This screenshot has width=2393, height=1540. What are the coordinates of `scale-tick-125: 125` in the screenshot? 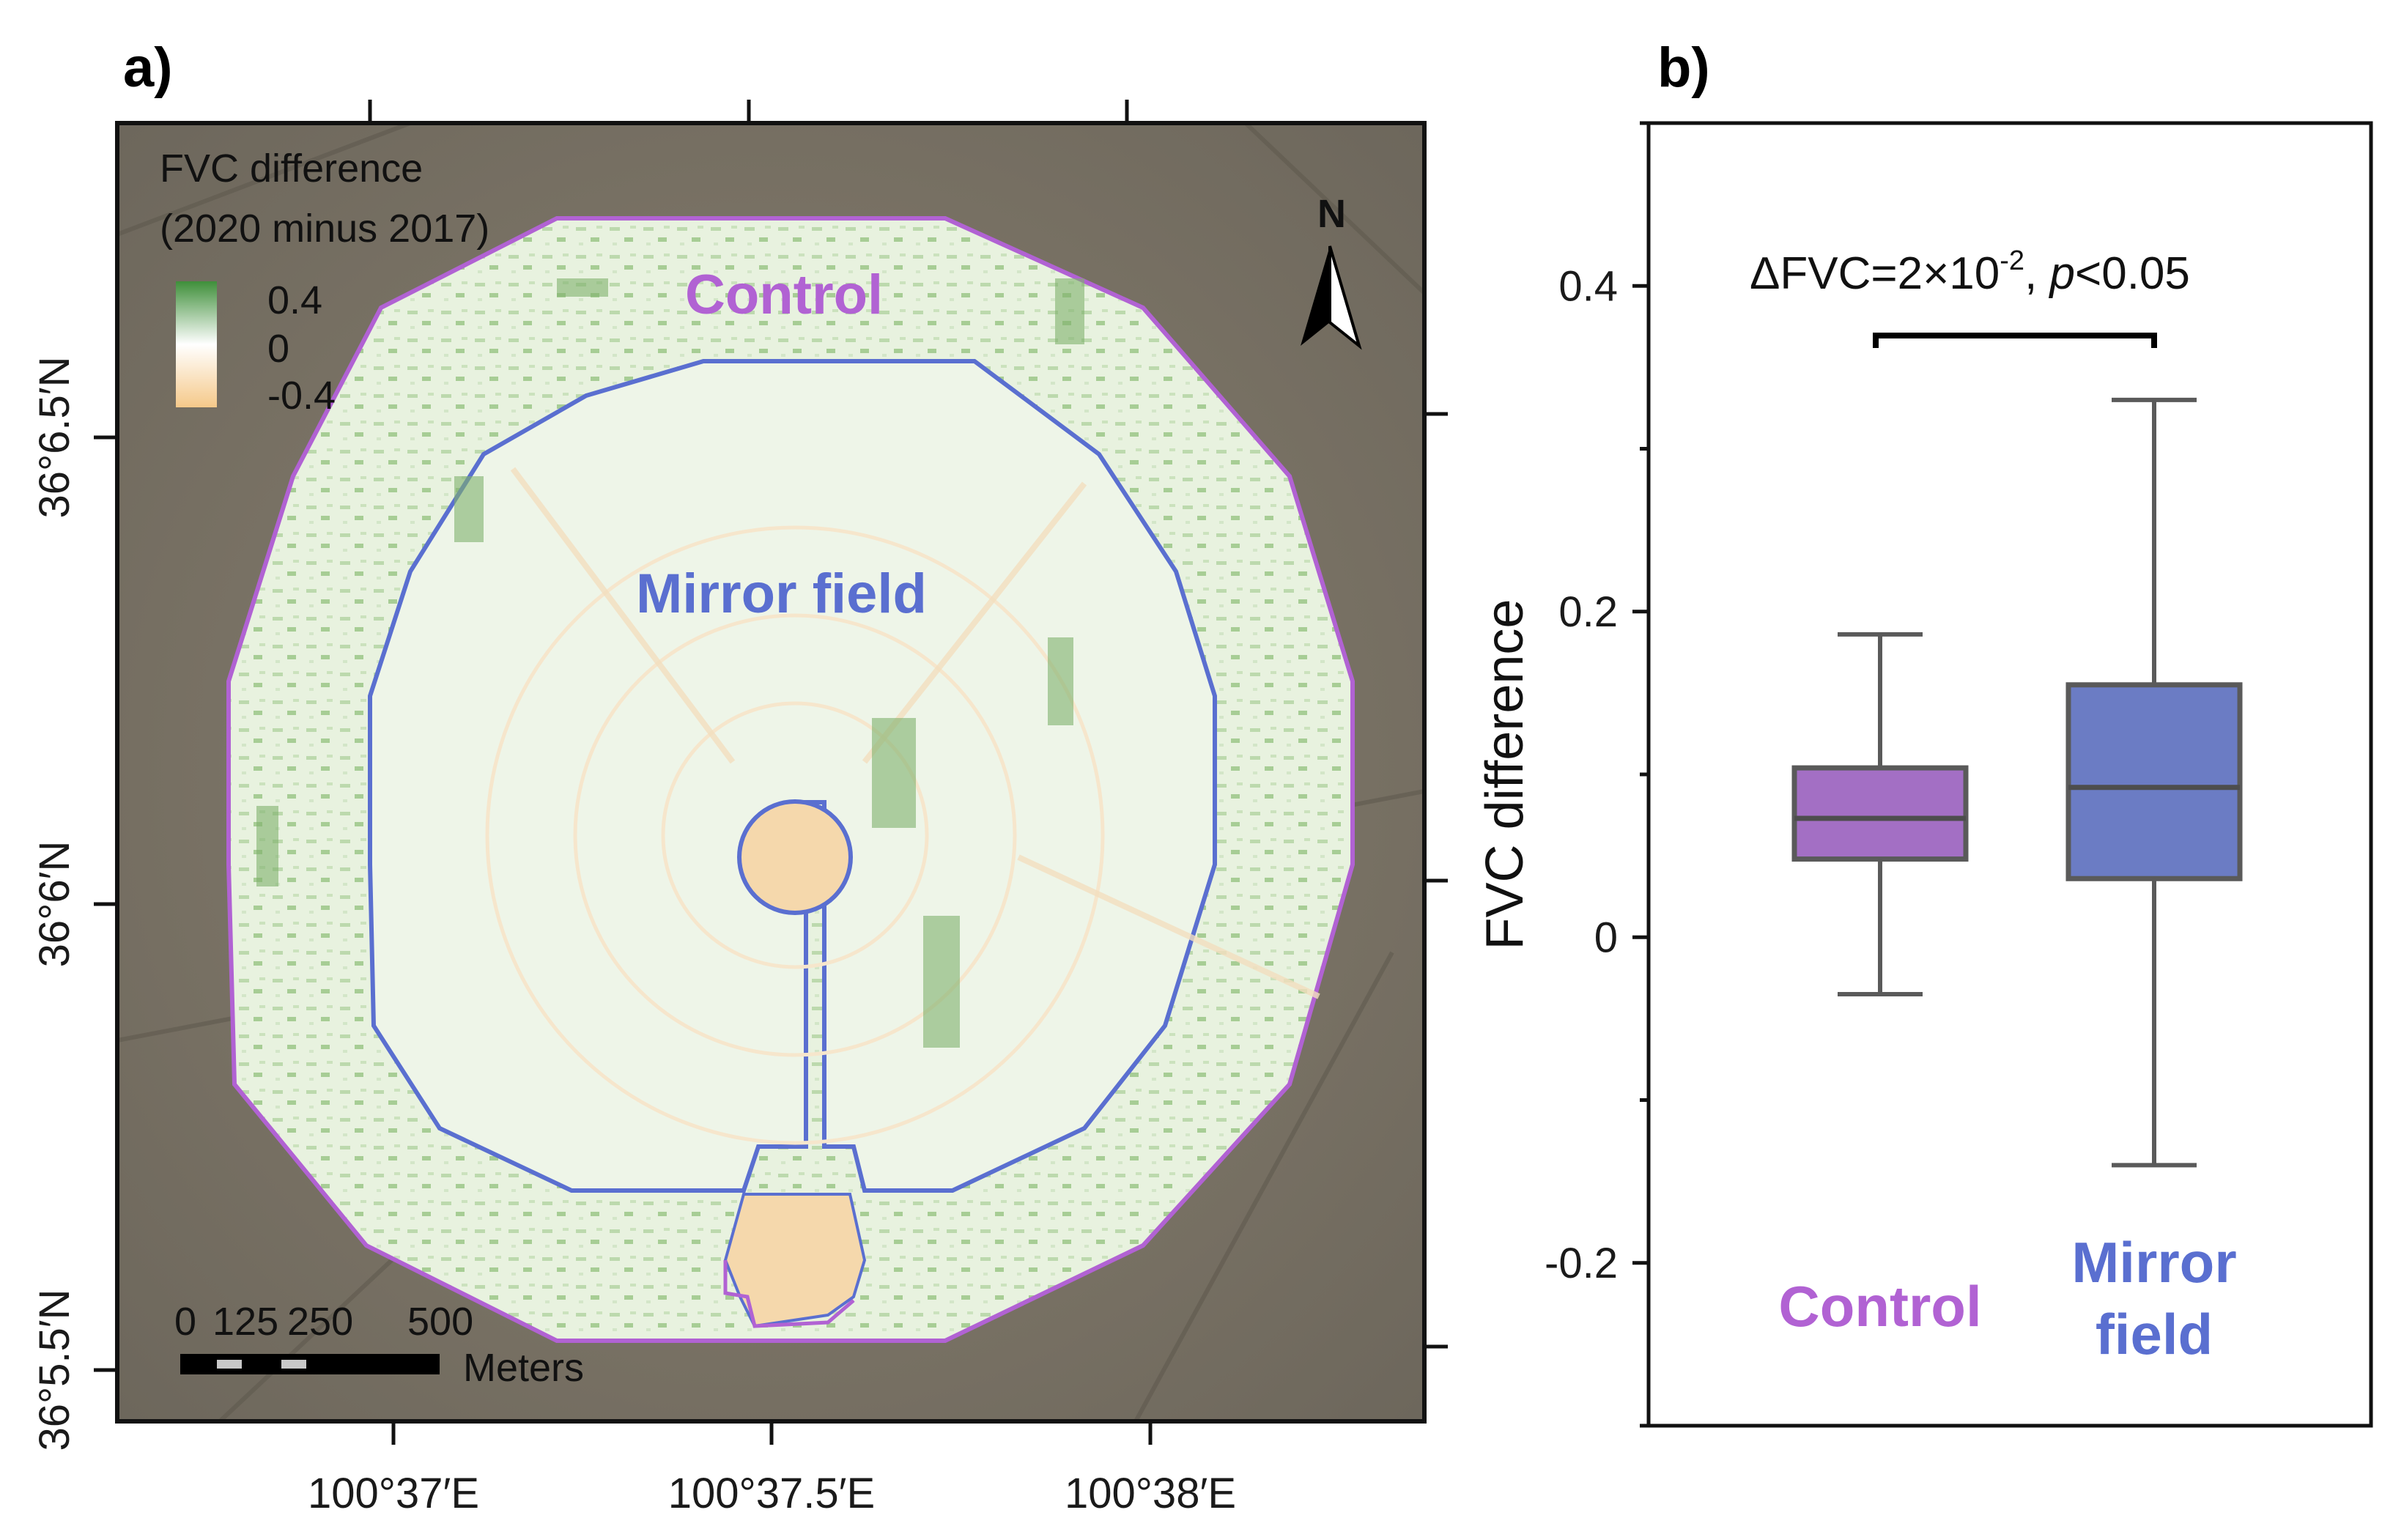 It's located at (245, 1322).